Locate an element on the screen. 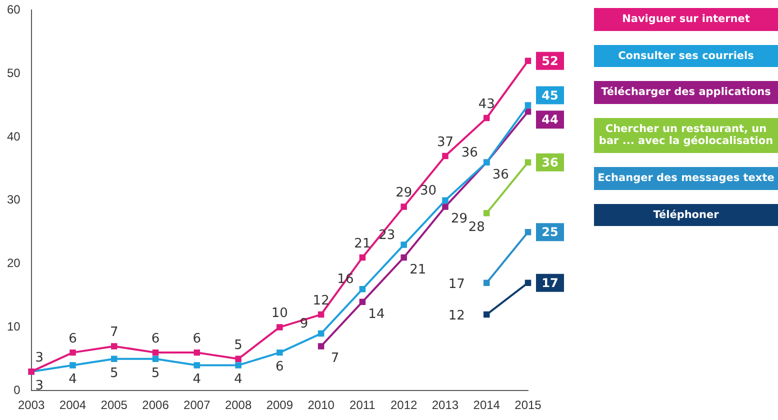  y-tick-label: 60 is located at coordinates (13, 9).